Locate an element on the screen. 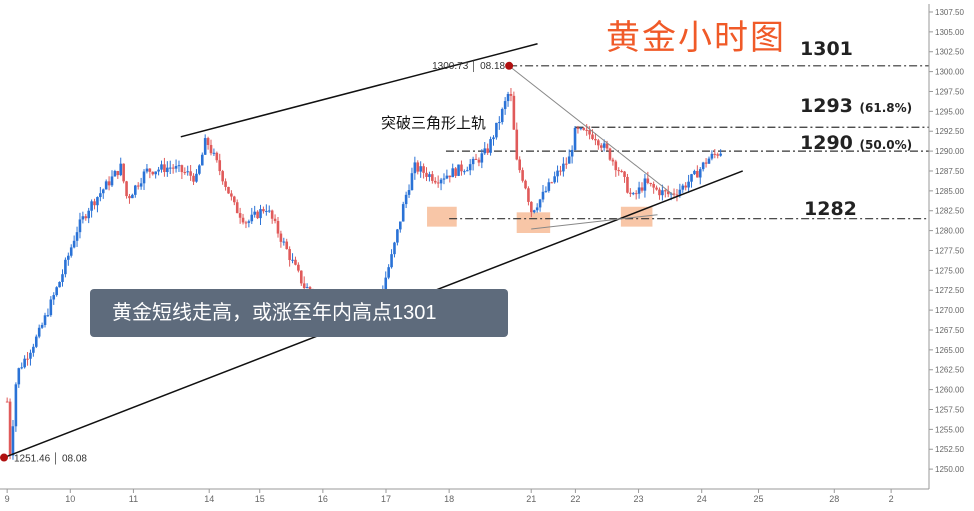  level-label-1301: 1301 is located at coordinates (826, 49).